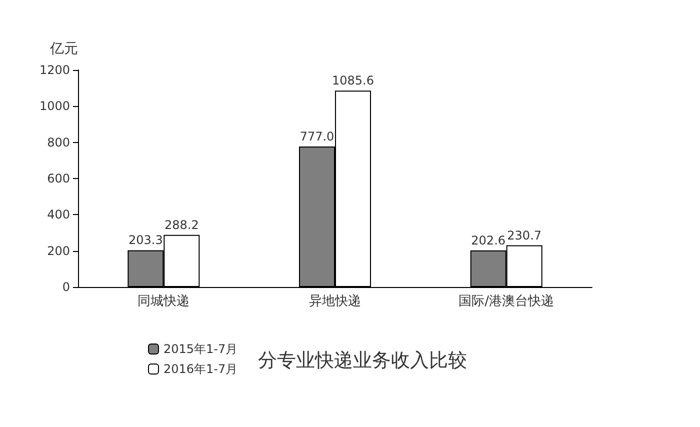 The image size is (700, 427). I want to click on x-tick-label: 国际/港澳台快递, so click(506, 301).